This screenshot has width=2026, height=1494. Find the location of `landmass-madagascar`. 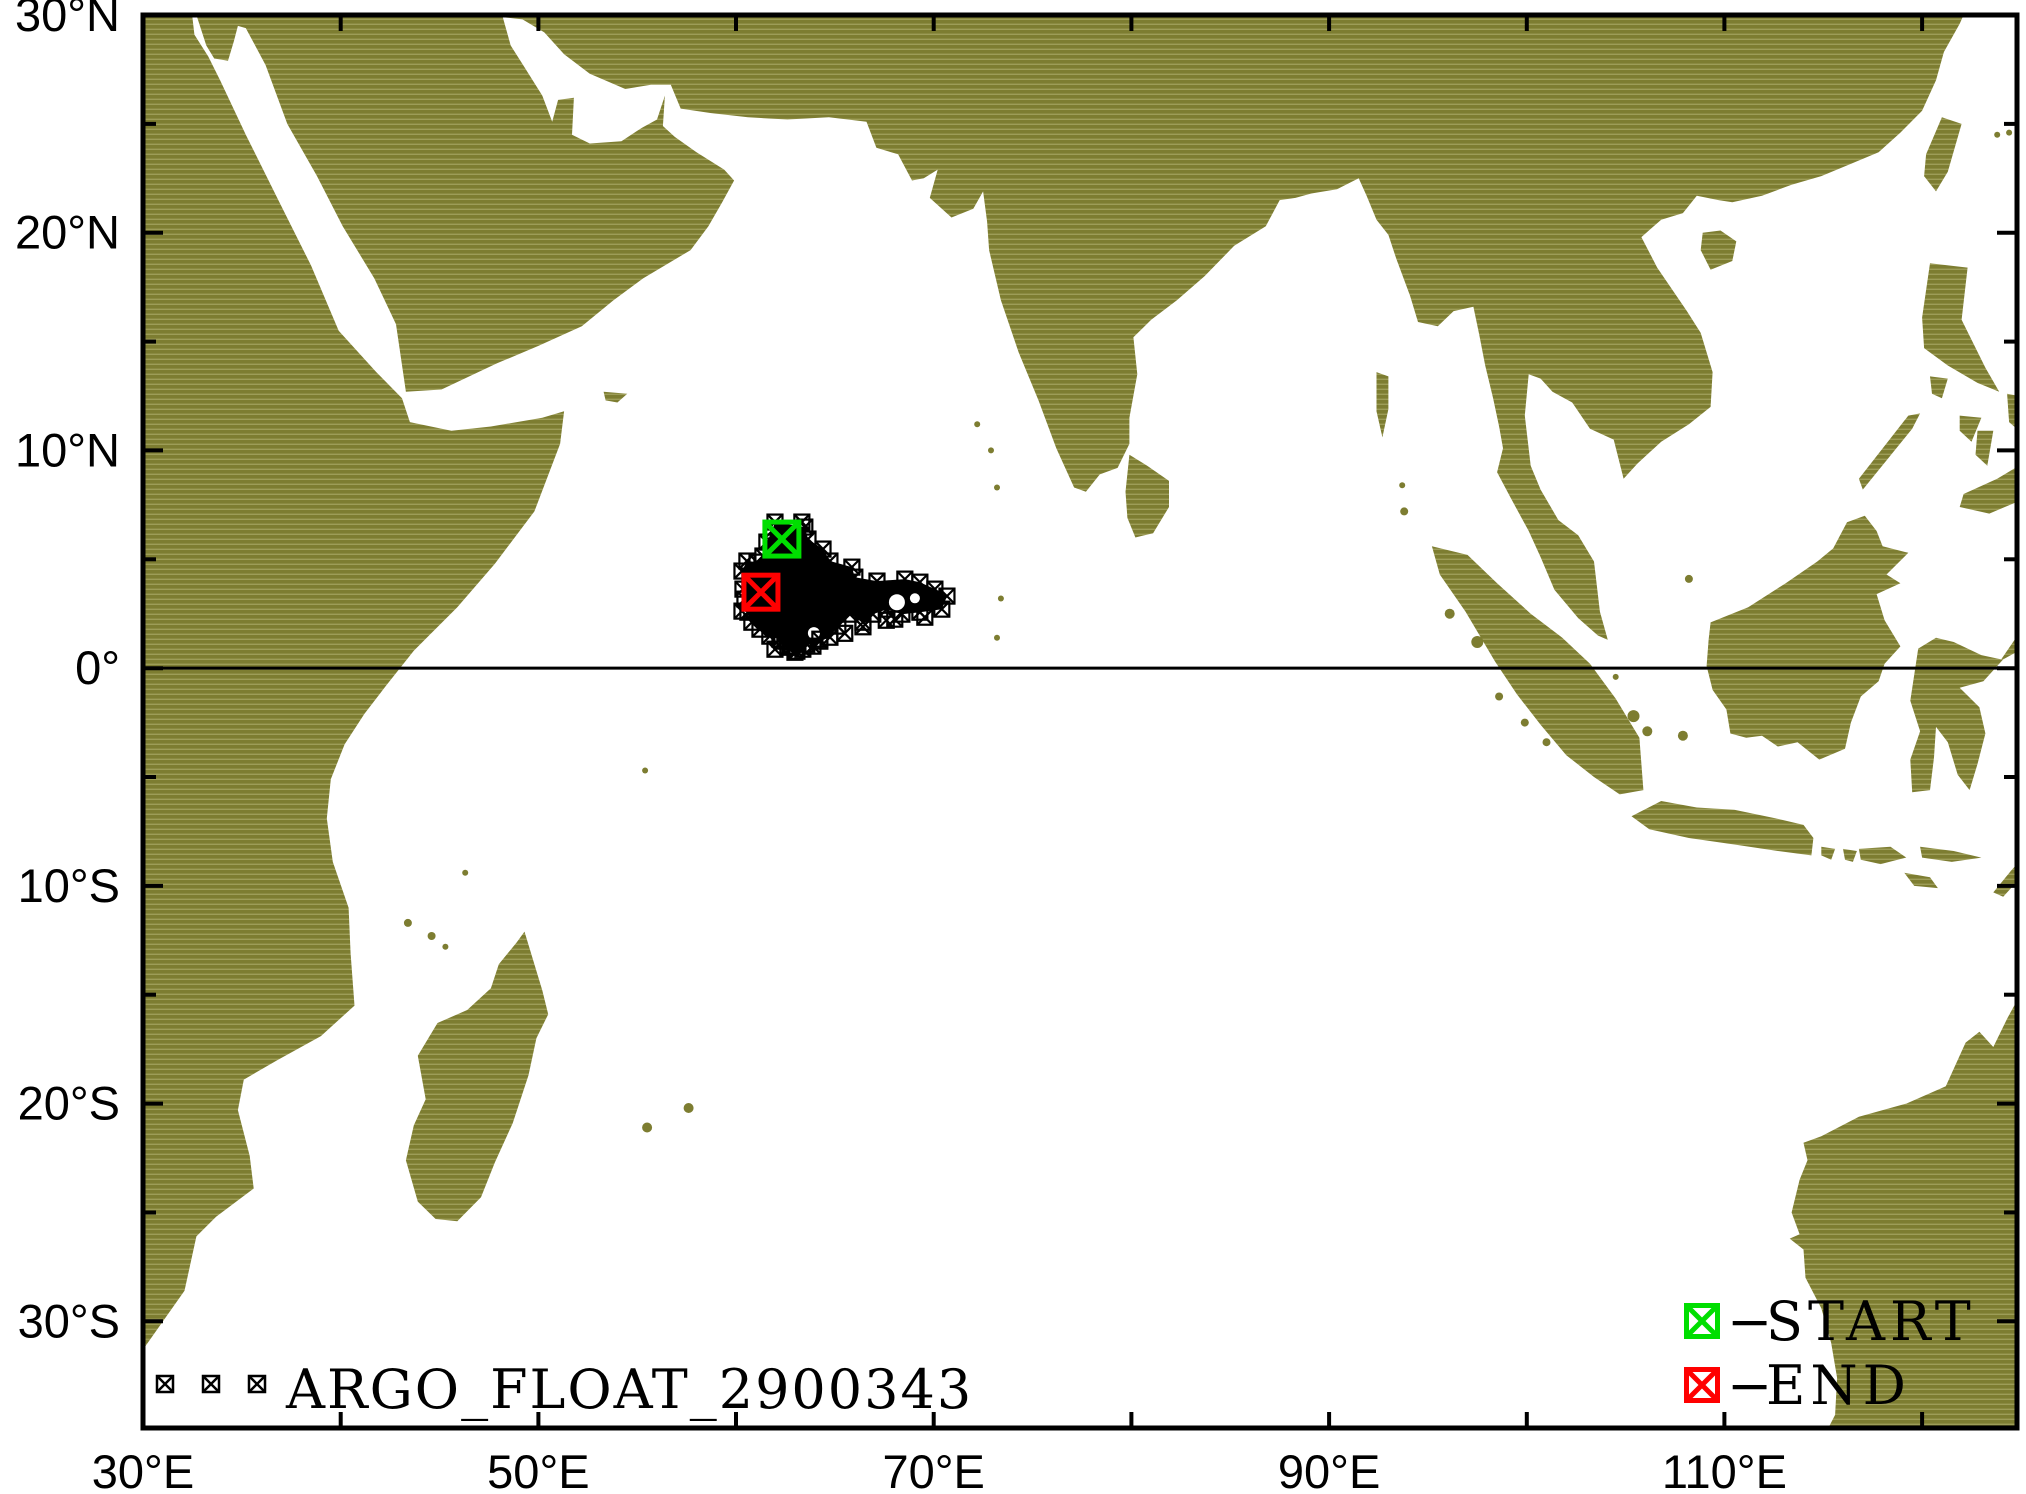

landmass-madagascar is located at coordinates (477, 1076).